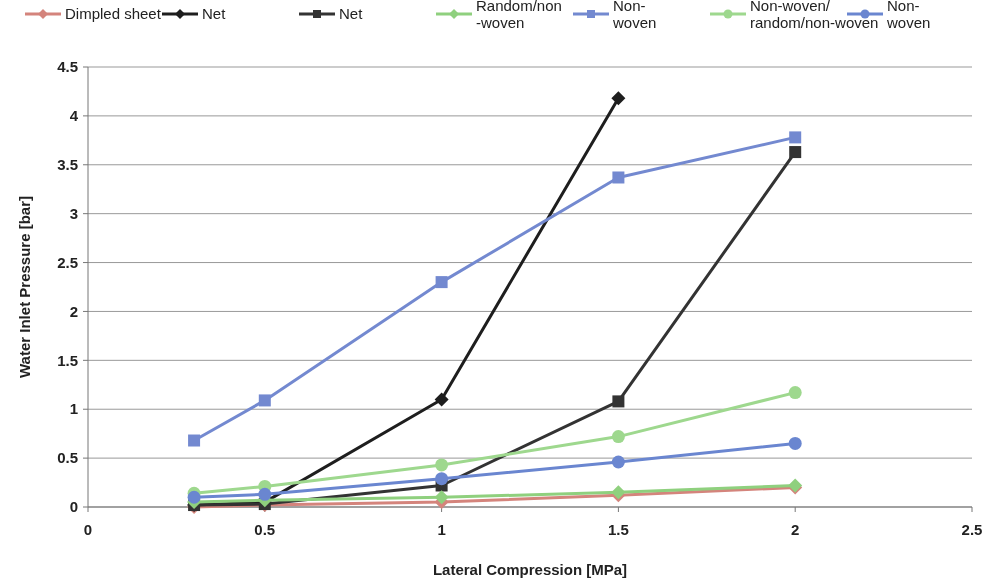 Image resolution: width=1004 pixels, height=581 pixels. What do you see at coordinates (441, 529) in the screenshot?
I see `x-tick-label: 1` at bounding box center [441, 529].